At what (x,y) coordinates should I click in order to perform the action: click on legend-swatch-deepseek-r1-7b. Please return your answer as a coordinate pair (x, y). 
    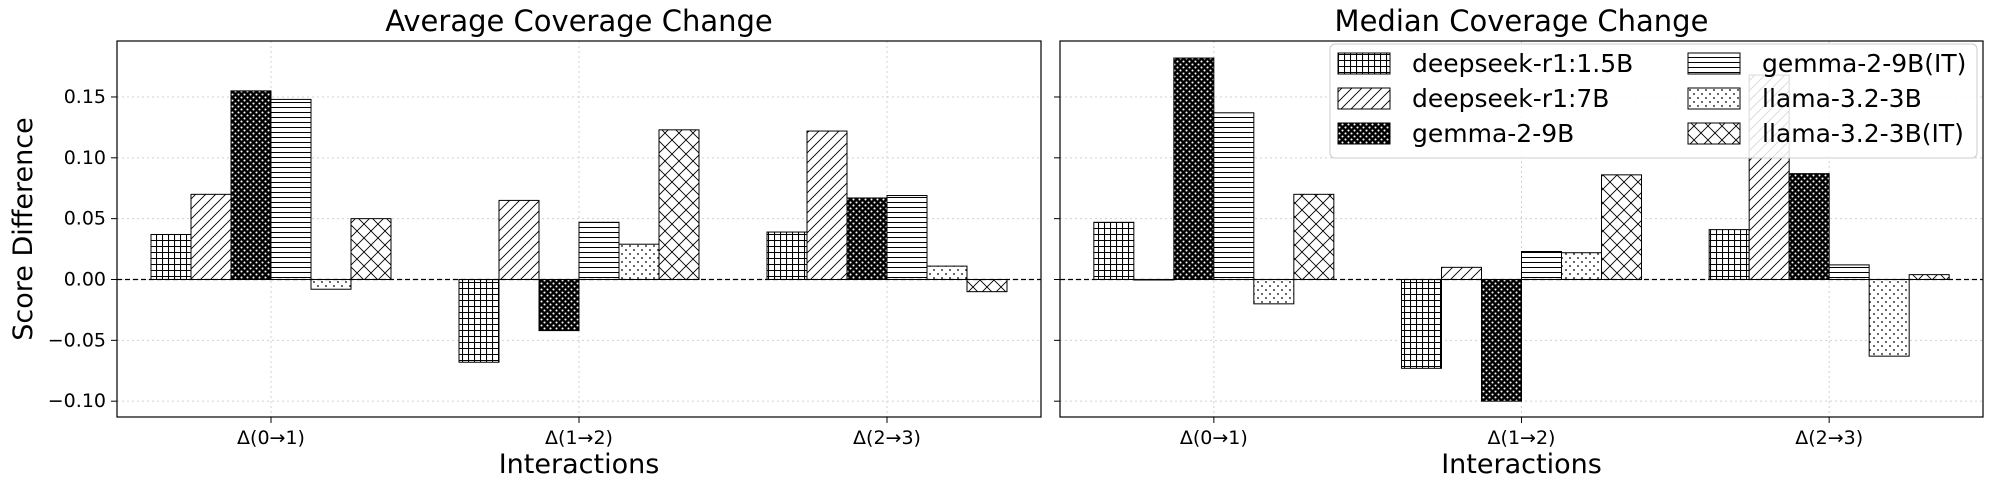
    Looking at the image, I should click on (1364, 98).